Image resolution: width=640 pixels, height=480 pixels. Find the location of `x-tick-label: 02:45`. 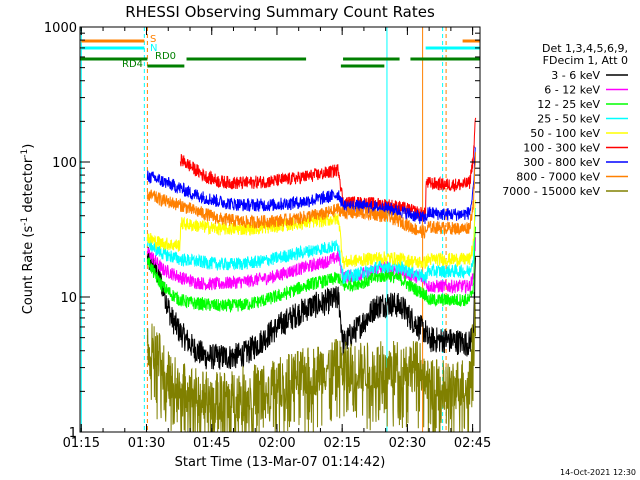

x-tick-label: 02:45 is located at coordinates (472, 443).